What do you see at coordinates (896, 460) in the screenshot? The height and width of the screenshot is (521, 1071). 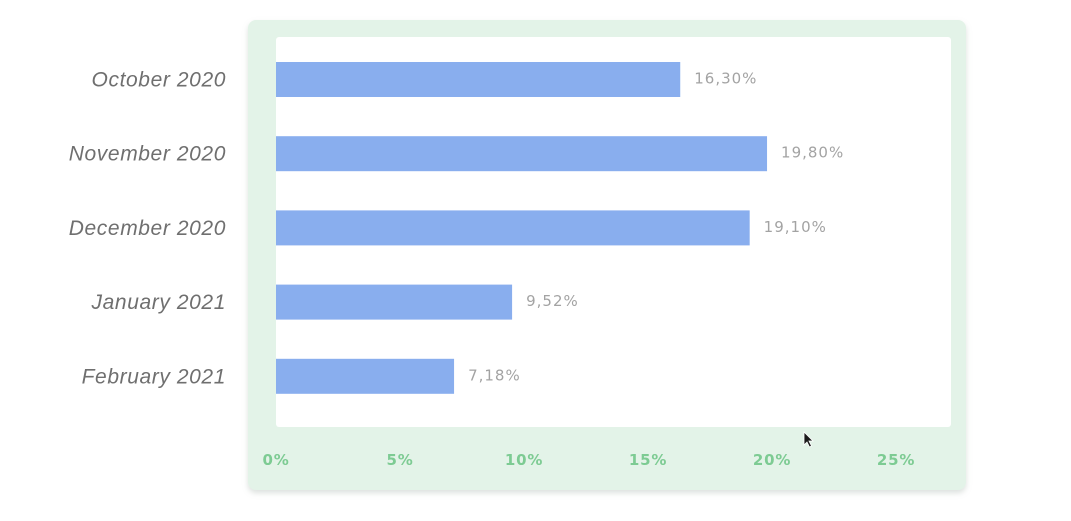 I see `x-tick-label: 25%` at bounding box center [896, 460].